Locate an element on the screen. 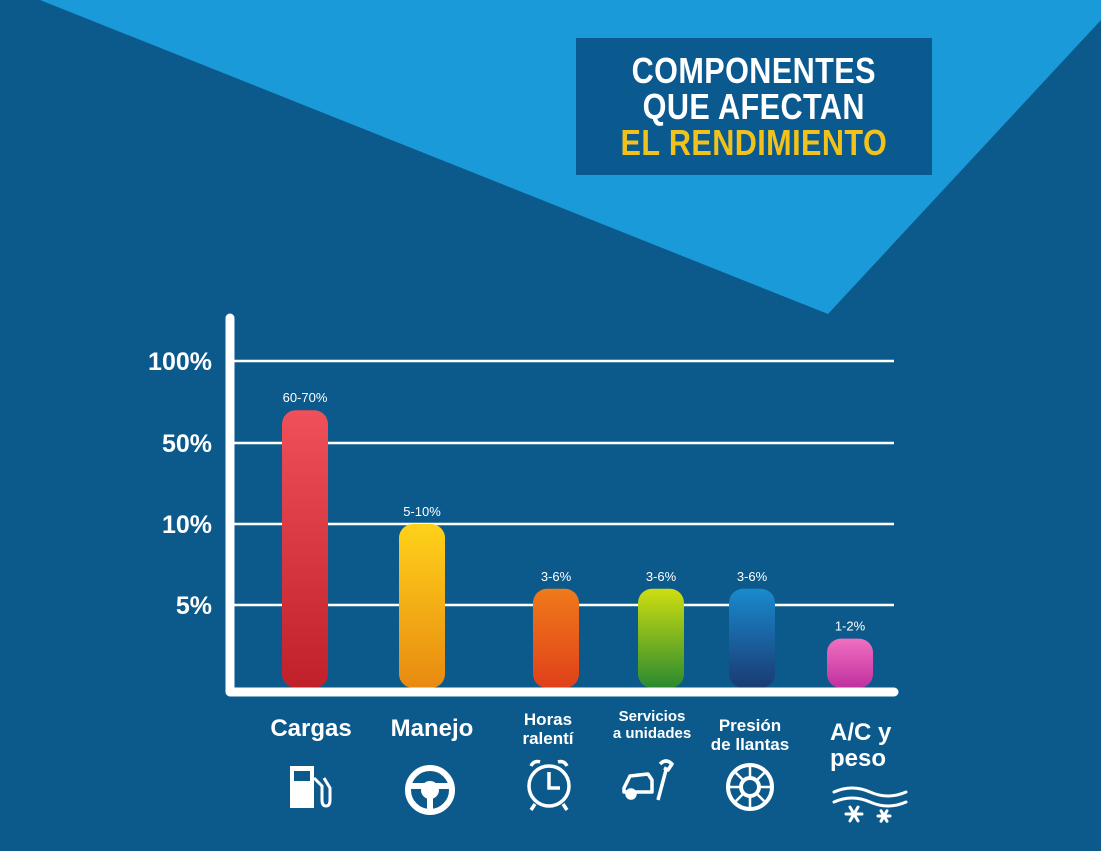 This screenshot has height=851, width=1101. category-label: Cargas is located at coordinates (311, 728).